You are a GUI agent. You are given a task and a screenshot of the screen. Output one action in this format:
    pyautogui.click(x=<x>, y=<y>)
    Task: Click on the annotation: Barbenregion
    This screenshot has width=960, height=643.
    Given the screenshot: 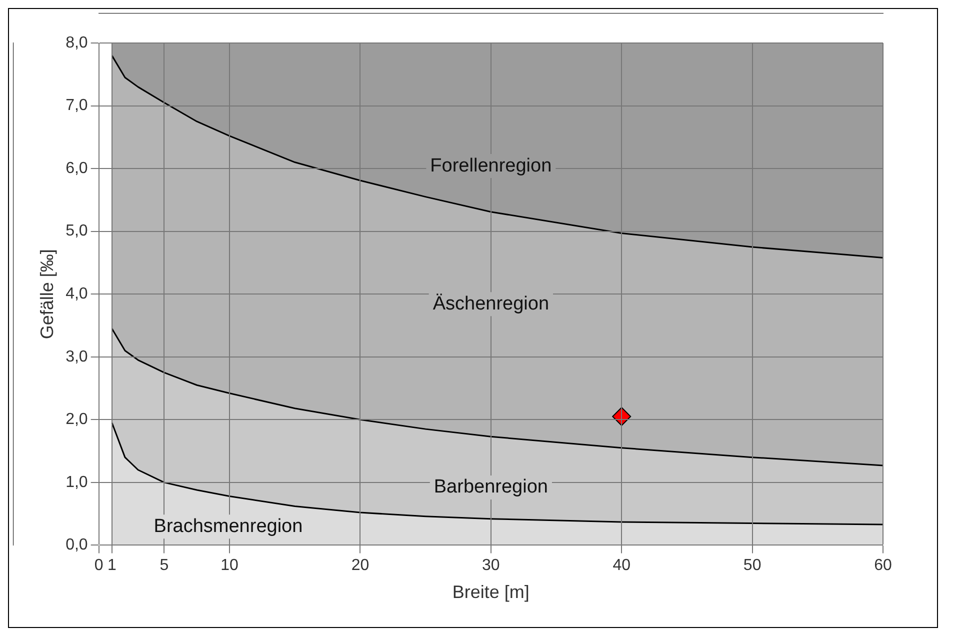 What is the action you would take?
    pyautogui.click(x=491, y=487)
    